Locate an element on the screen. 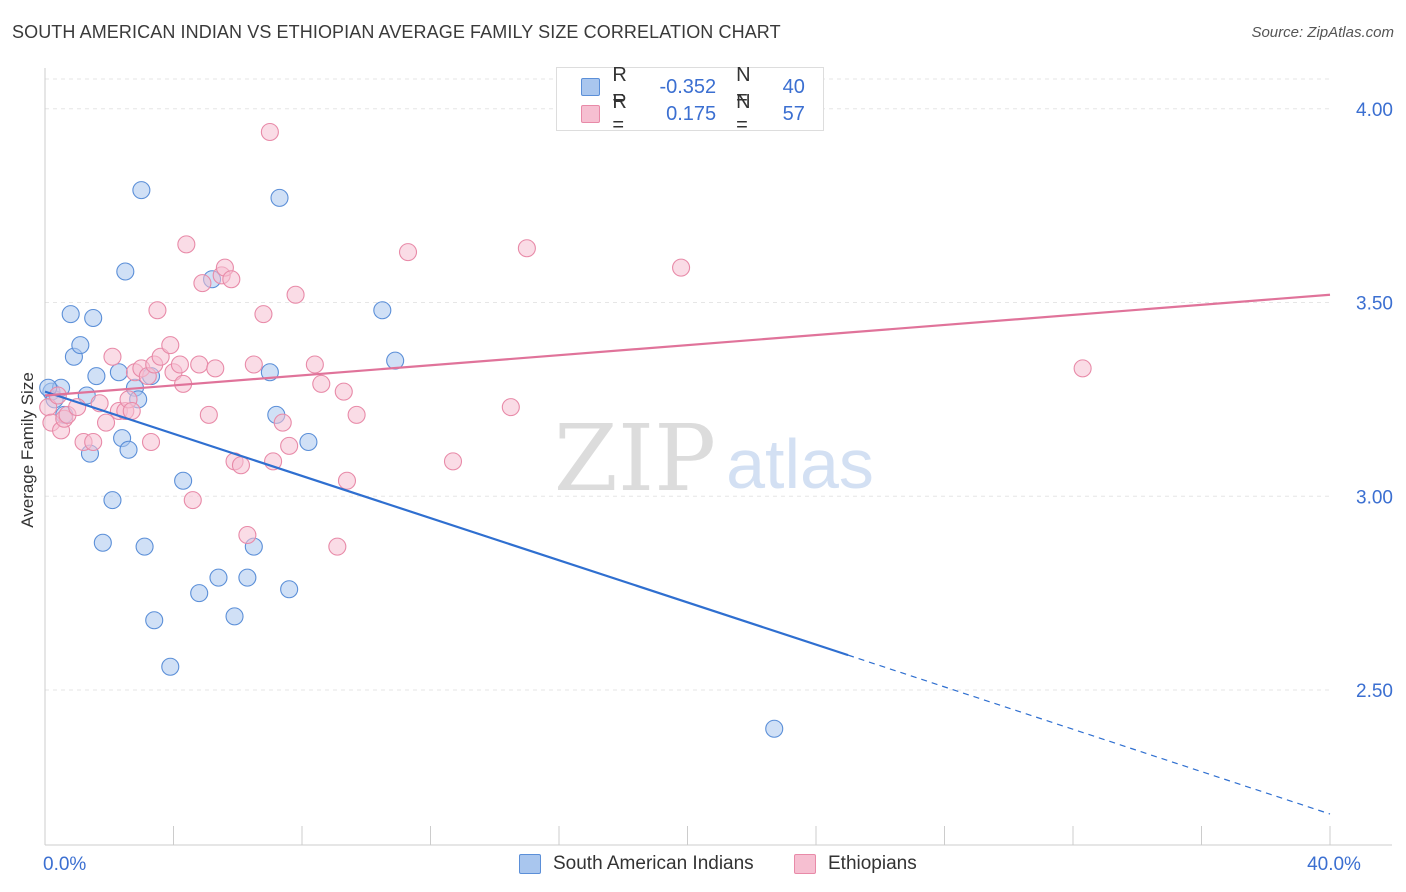 The image size is (1406, 892). stats-box: R = -0.352 N = 40 R = 0.175 N = 57 is located at coordinates (690, 100).